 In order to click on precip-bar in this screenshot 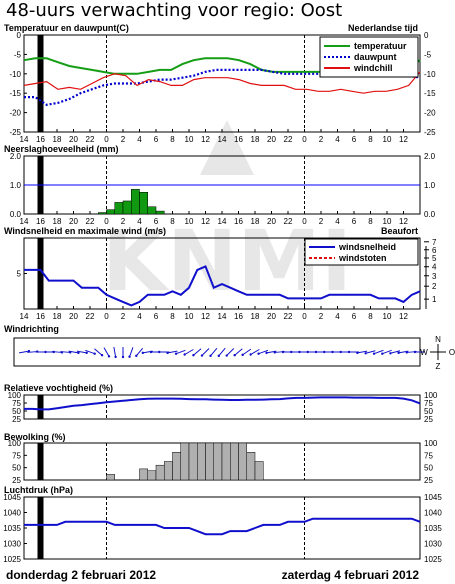, I will do `click(110, 212)`.